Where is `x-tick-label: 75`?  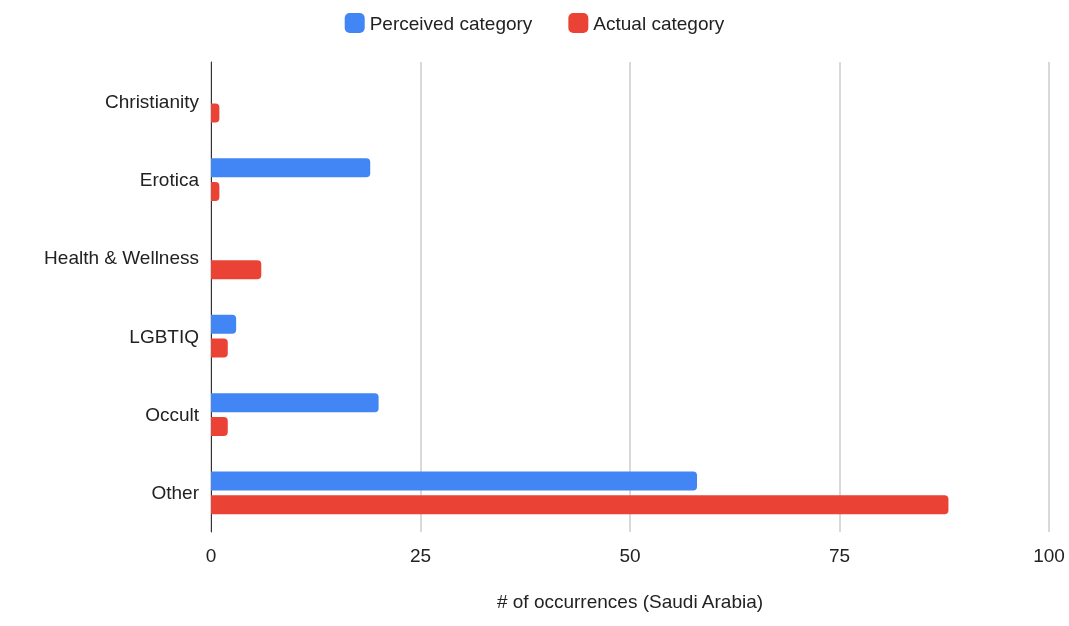
x-tick-label: 75 is located at coordinates (839, 555).